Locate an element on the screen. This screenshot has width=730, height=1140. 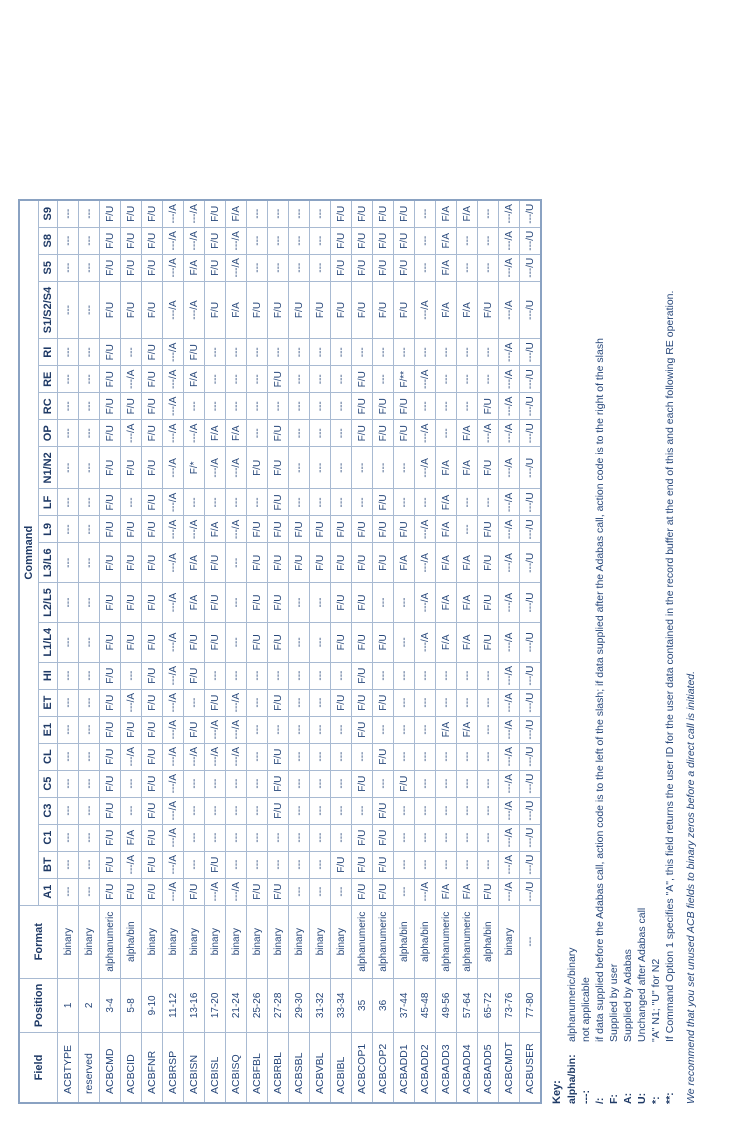
column-header-ri: RI is located at coordinates (48, 352).